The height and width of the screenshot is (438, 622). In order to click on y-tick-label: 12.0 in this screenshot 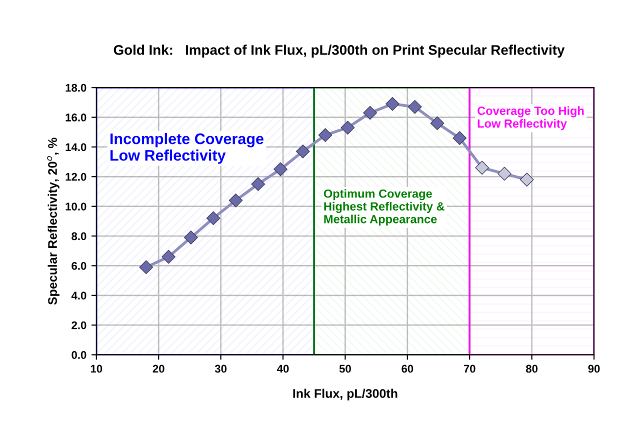, I will do `click(76, 176)`.